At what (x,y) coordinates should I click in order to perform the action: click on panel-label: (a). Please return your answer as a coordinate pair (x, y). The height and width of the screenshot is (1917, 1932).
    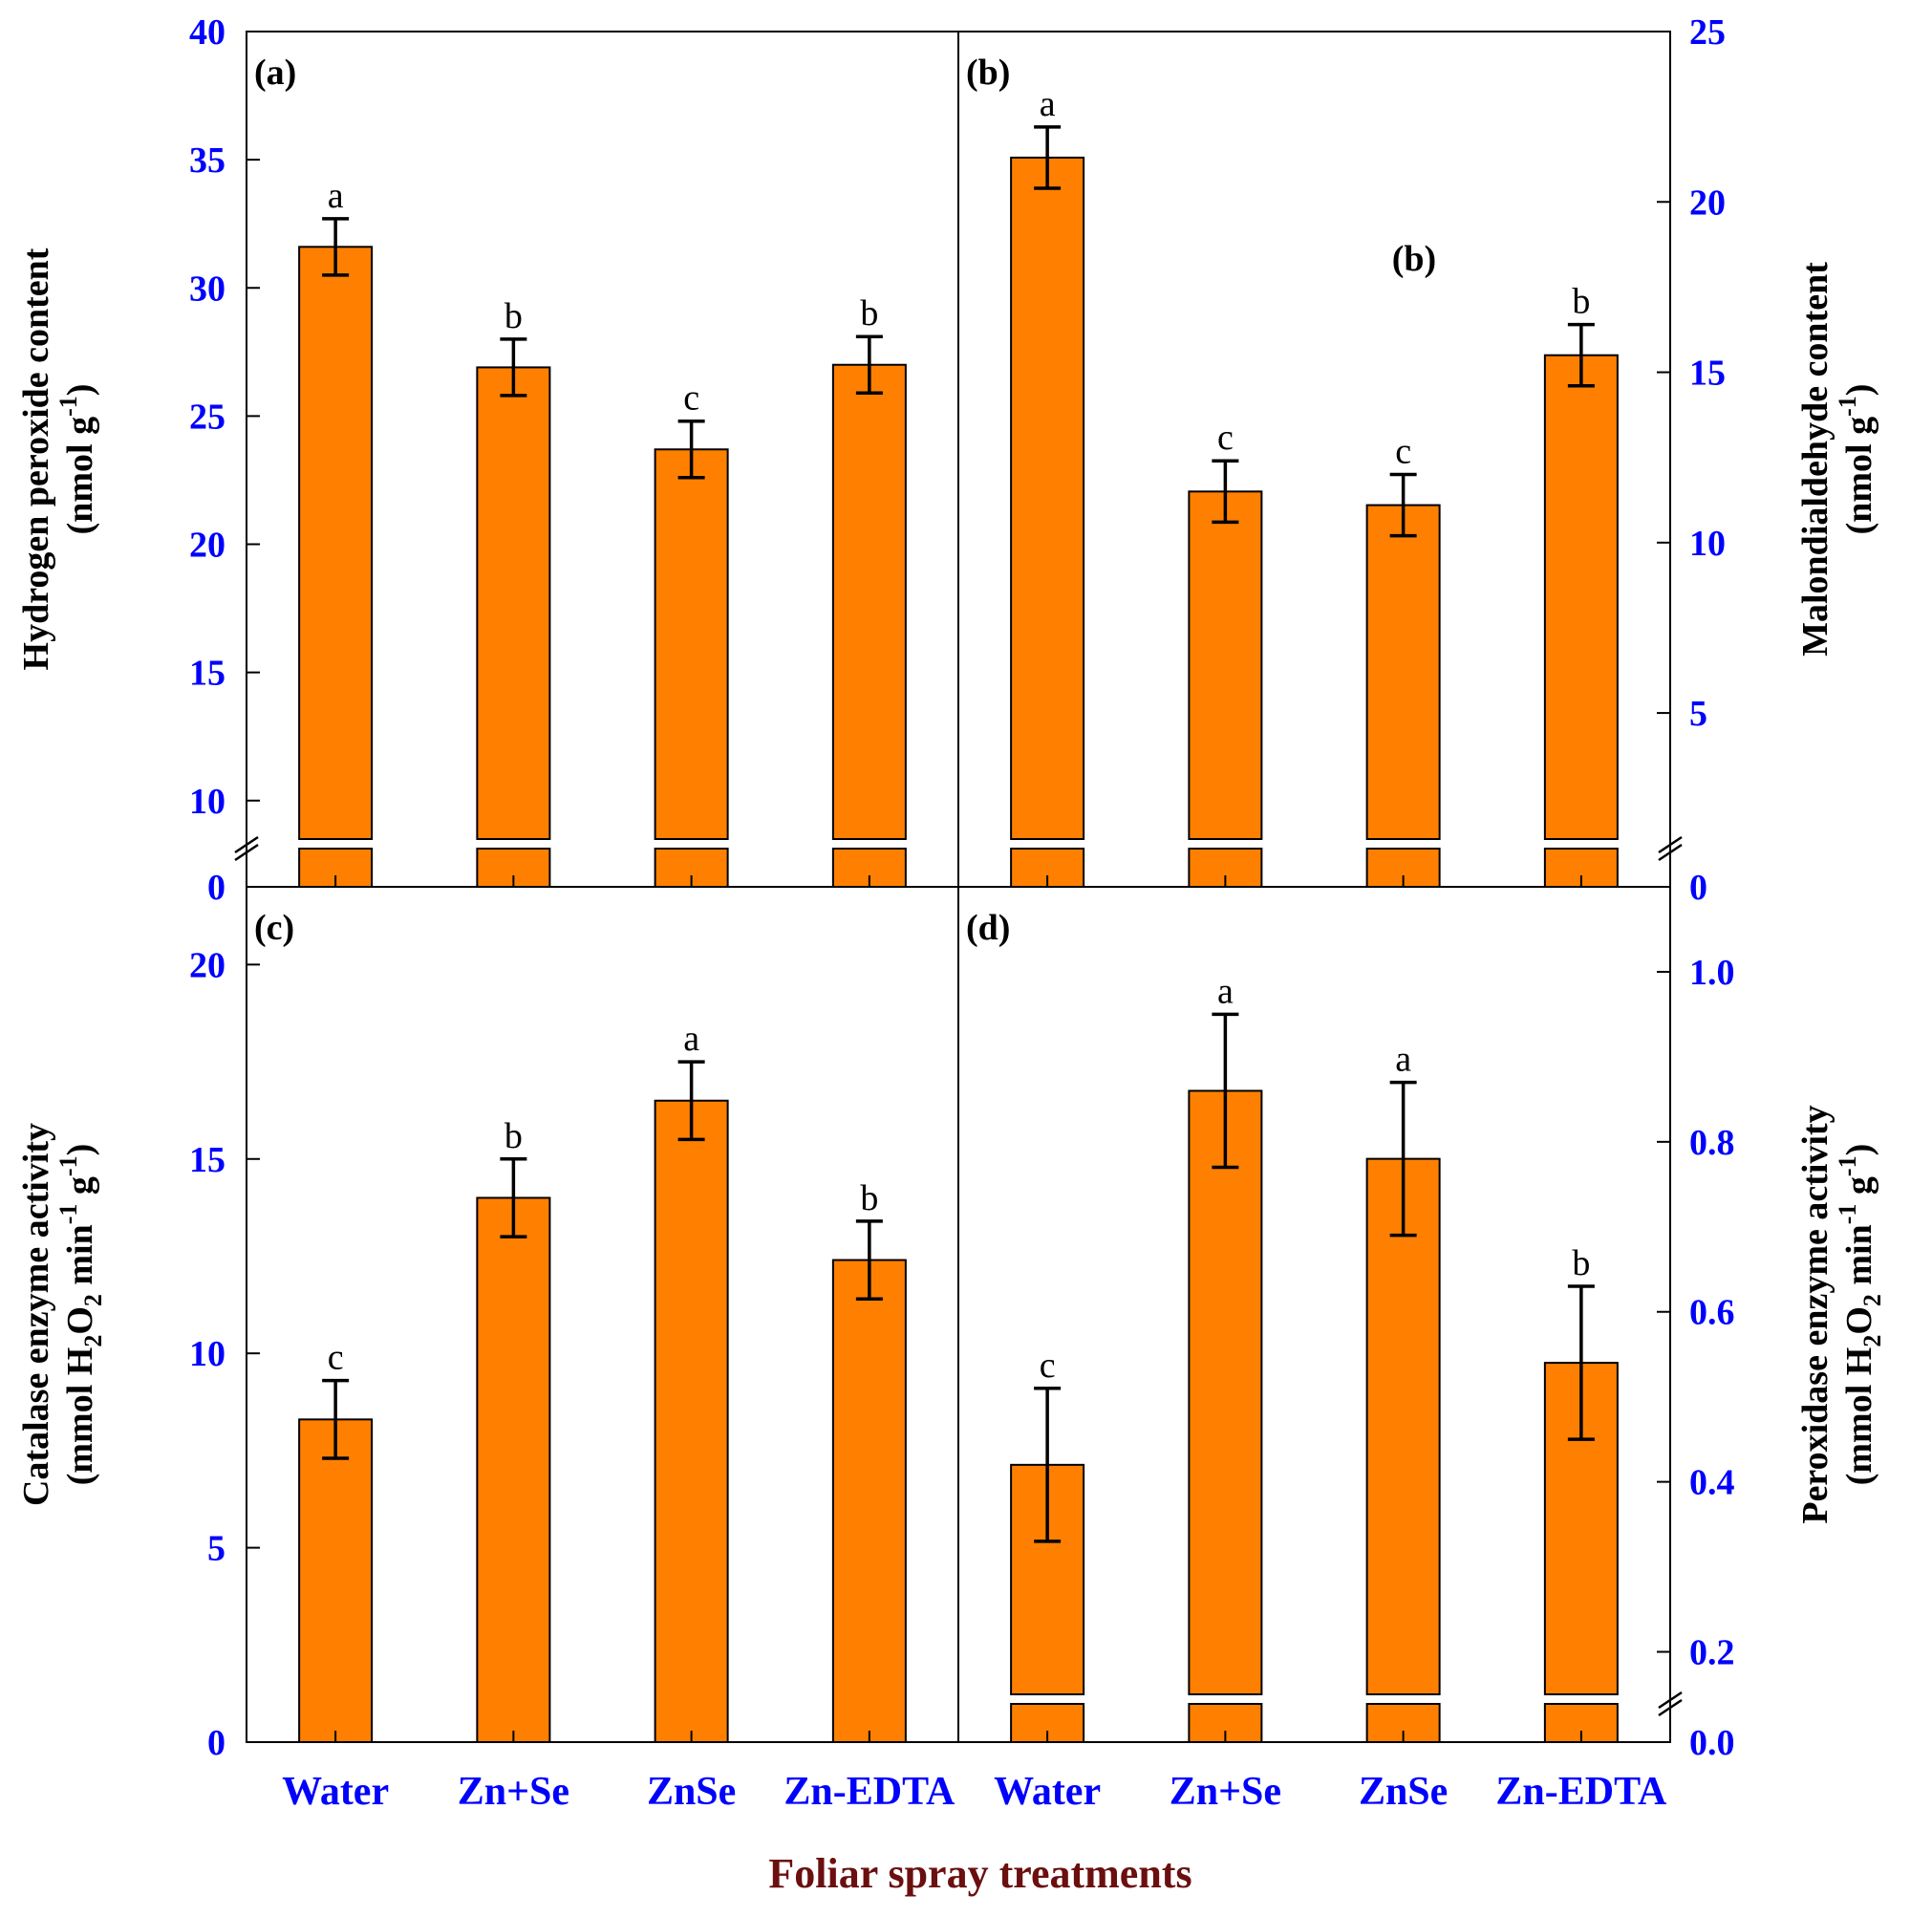
    Looking at the image, I should click on (275, 73).